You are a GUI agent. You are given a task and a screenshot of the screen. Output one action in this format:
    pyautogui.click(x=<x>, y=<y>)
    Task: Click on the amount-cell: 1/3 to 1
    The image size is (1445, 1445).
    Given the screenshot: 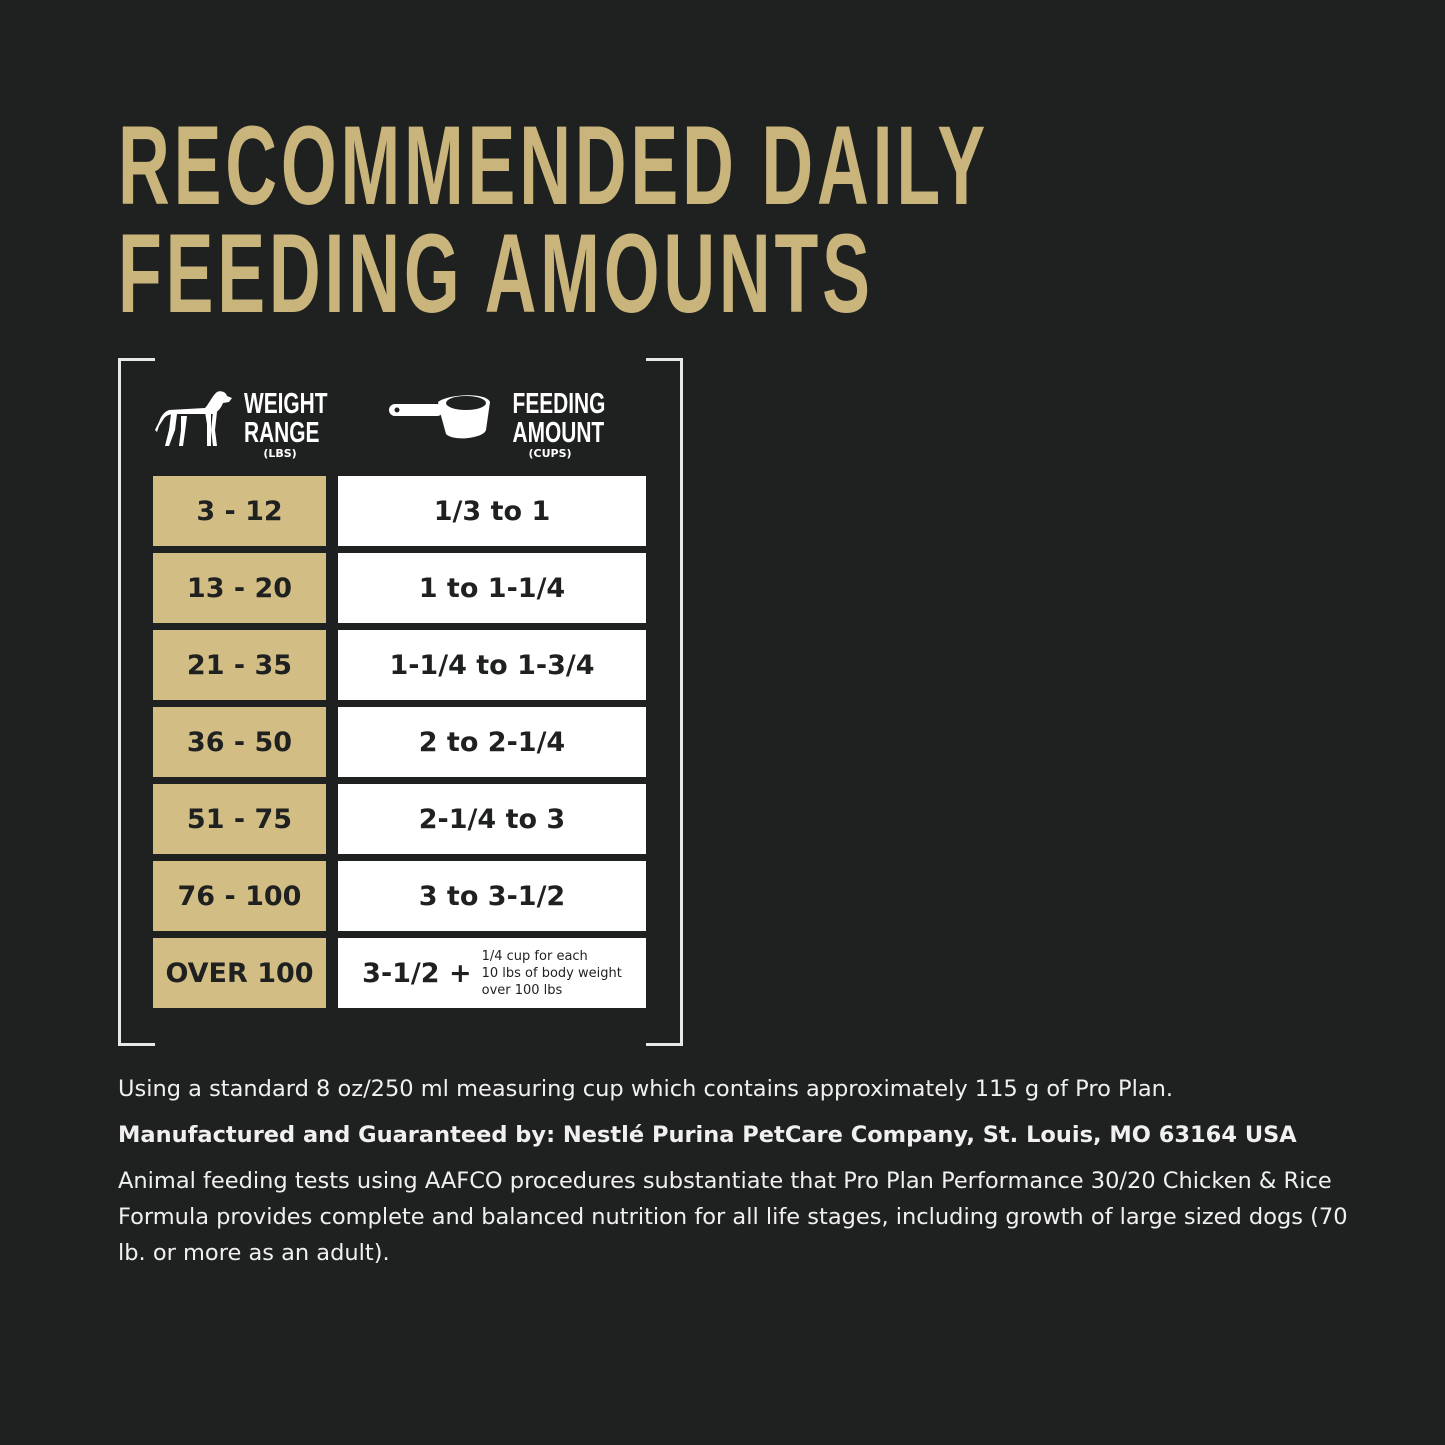 What is the action you would take?
    pyautogui.click(x=492, y=511)
    